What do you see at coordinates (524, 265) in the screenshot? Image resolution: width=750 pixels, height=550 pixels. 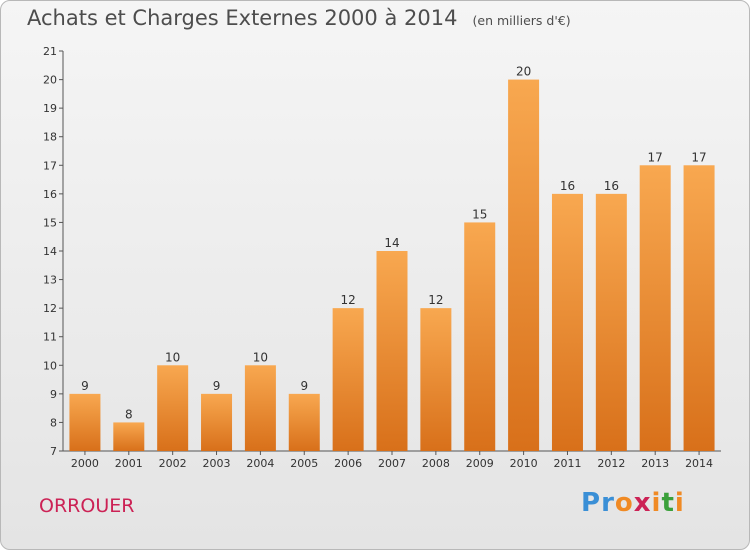 I see `bar-2010` at bounding box center [524, 265].